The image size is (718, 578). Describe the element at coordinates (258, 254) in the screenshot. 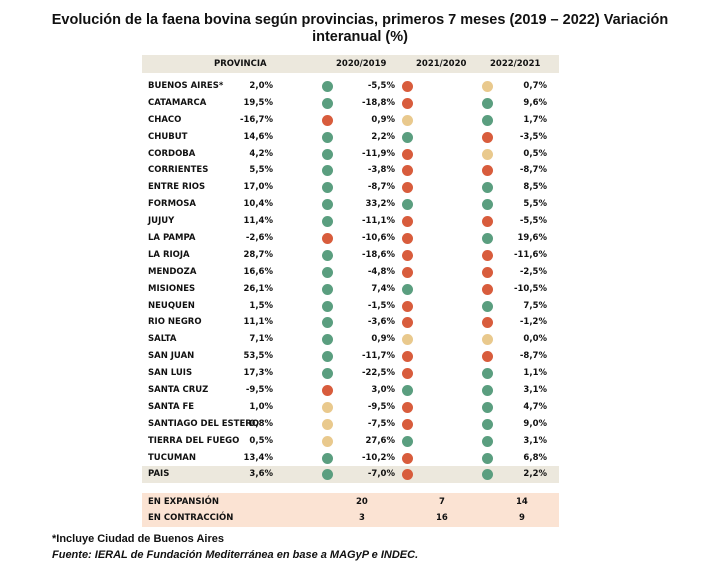

I see `variation-value: 28,7%` at that location.